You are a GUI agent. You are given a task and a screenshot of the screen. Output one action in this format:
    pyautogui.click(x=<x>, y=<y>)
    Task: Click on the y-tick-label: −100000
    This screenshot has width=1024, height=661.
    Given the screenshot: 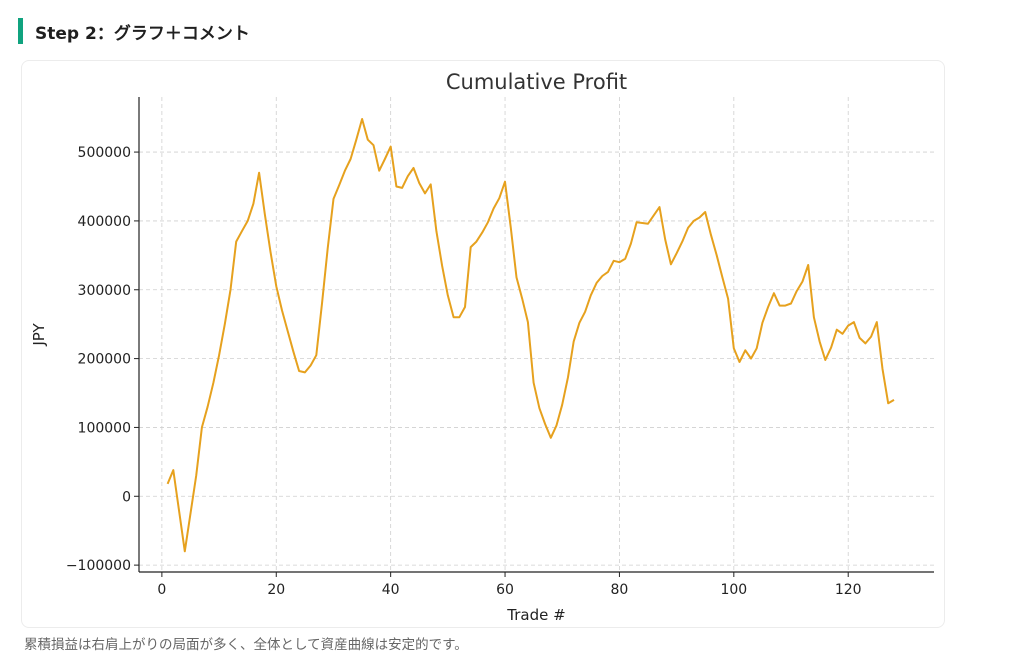 What is the action you would take?
    pyautogui.click(x=98, y=566)
    